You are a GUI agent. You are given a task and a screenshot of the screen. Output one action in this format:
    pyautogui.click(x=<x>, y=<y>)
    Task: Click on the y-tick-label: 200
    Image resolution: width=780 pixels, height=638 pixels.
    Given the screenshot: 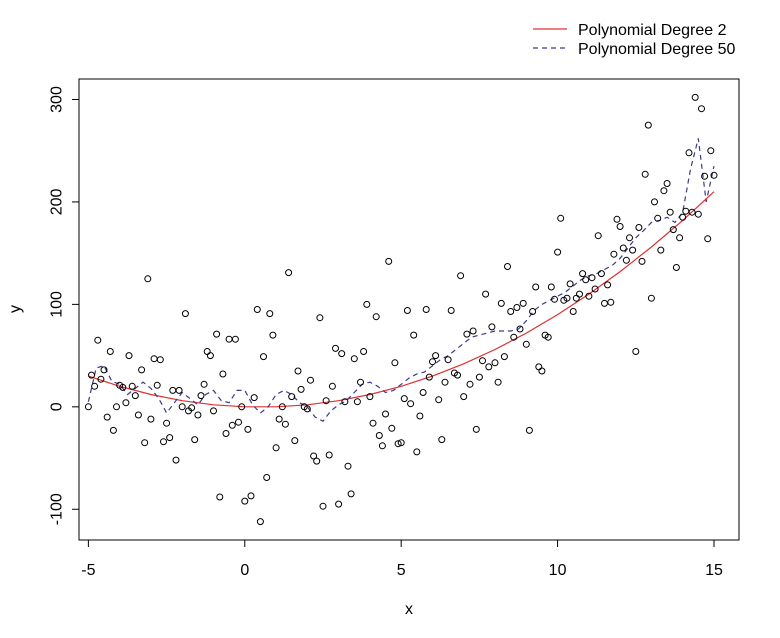 What is the action you would take?
    pyautogui.click(x=57, y=201)
    